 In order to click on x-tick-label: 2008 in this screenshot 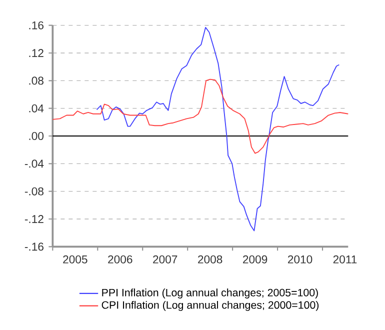, I will do `click(210, 259)`.